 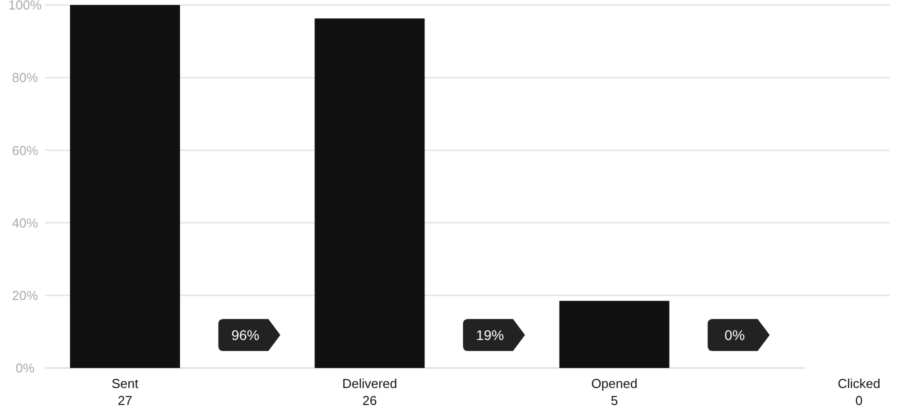 What do you see at coordinates (490, 334) in the screenshot?
I see `annotation: 19%` at bounding box center [490, 334].